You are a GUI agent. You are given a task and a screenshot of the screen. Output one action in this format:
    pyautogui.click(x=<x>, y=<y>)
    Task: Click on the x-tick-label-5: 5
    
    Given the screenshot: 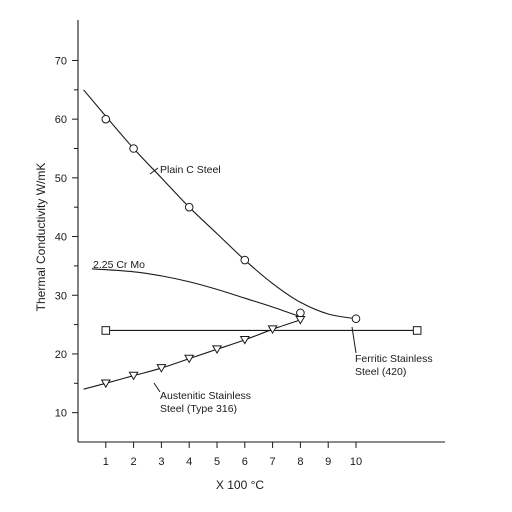 What is the action you would take?
    pyautogui.click(x=217, y=462)
    